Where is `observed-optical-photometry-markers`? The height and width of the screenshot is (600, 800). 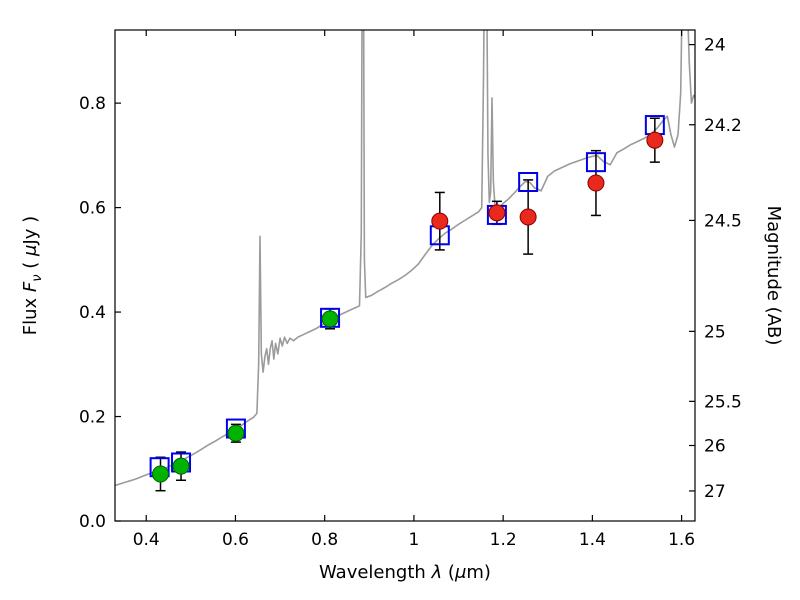 observed-optical-photometry-markers is located at coordinates (245, 396).